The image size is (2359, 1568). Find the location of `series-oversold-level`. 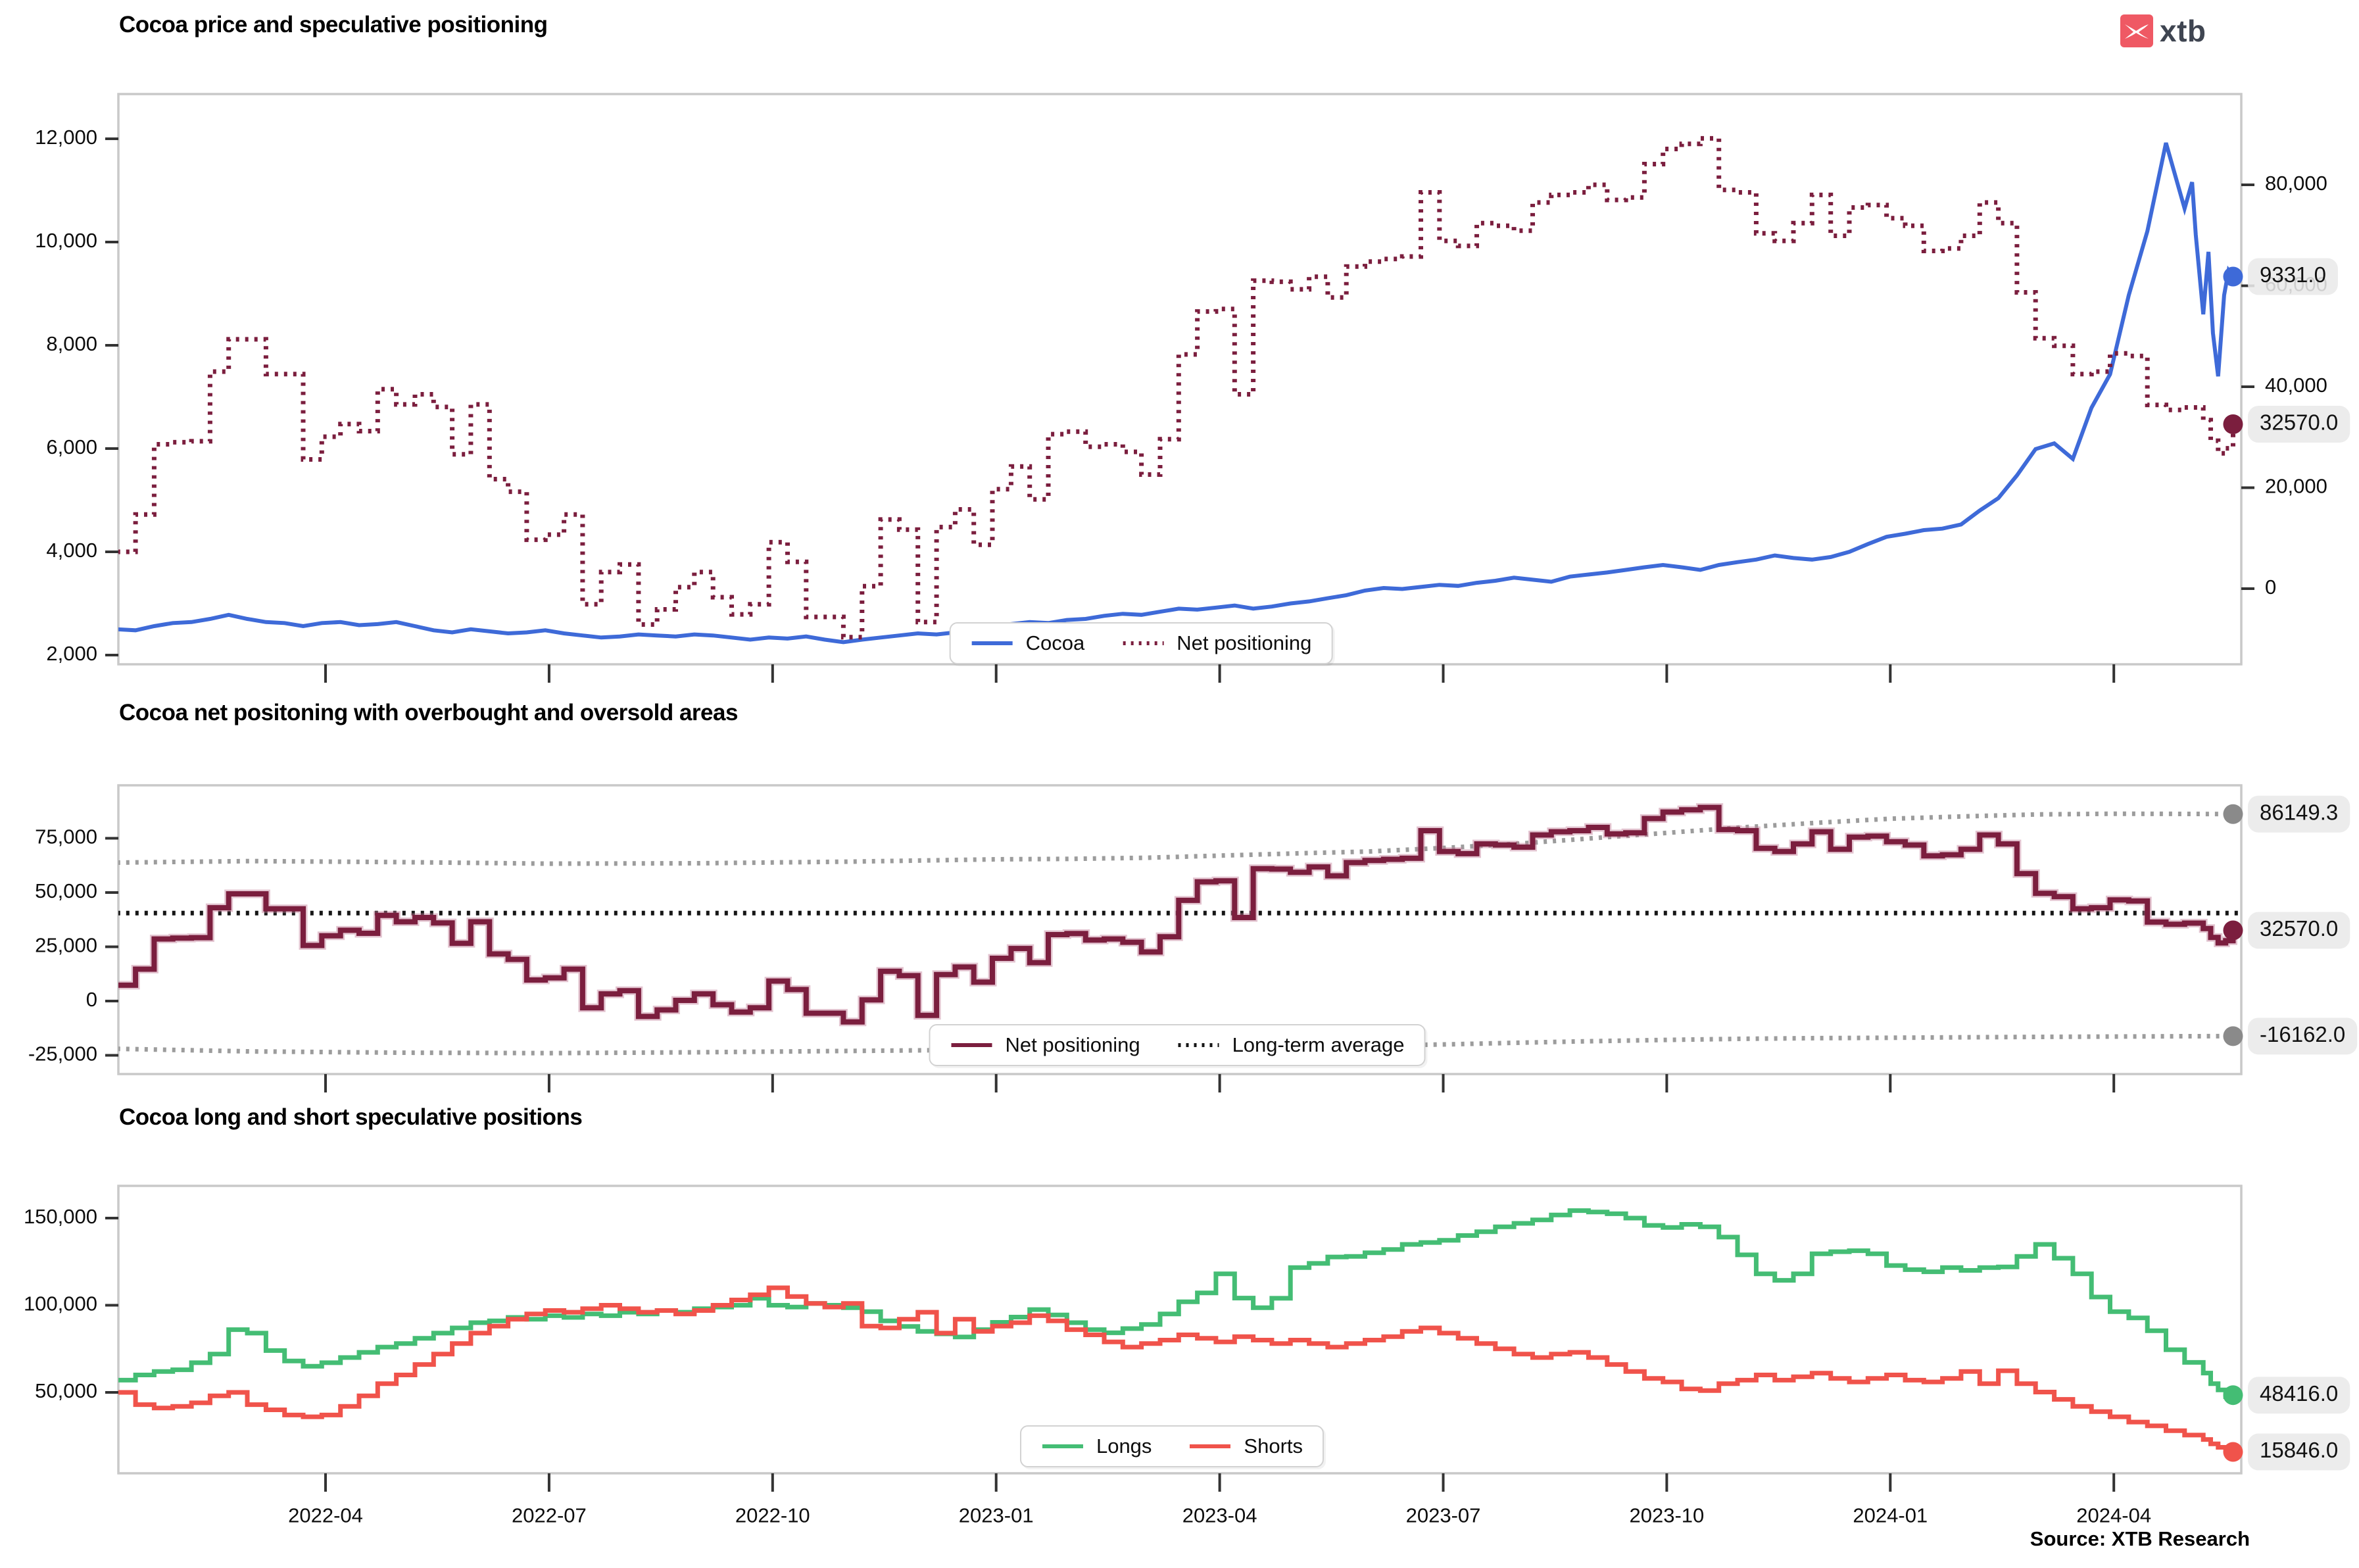

series-oversold-level is located at coordinates (1175, 1044).